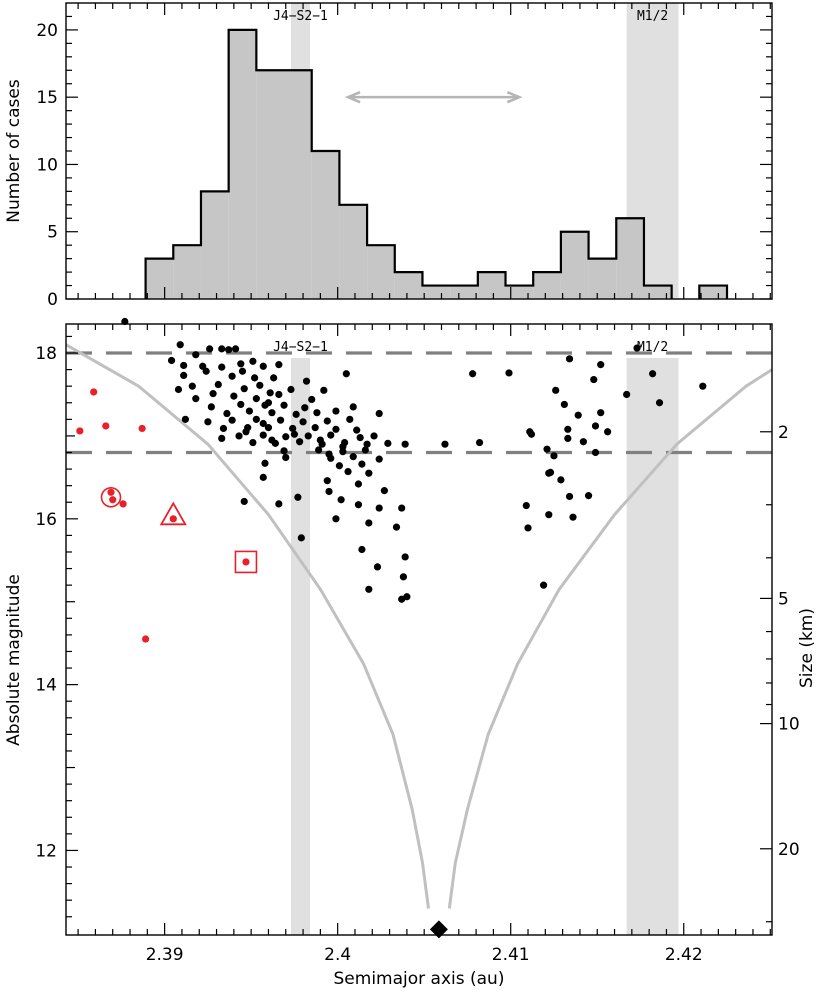  What do you see at coordinates (352, 97) in the screenshot?
I see `drift-arrow-left-head` at bounding box center [352, 97].